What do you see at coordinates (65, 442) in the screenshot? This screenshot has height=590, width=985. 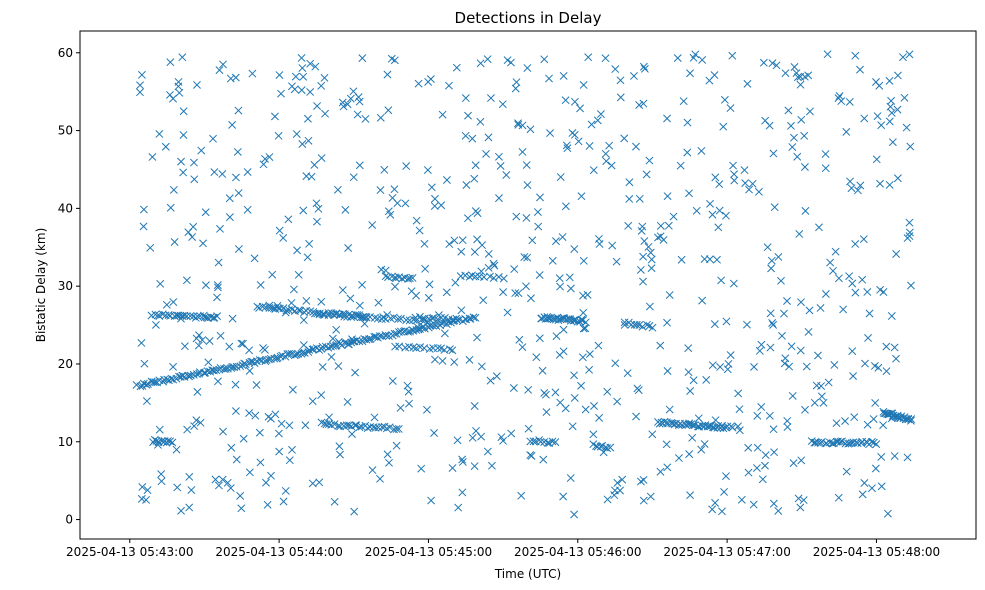 I see `y-tick-label: 10` at bounding box center [65, 442].